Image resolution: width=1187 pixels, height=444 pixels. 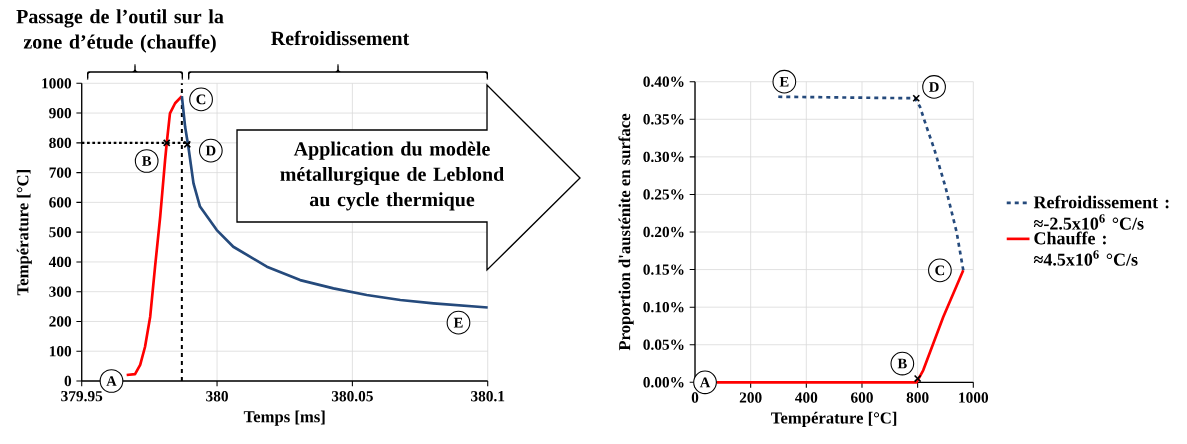 I want to click on legend-label: Chauffe : ≈4.5x10$^{6}$ °C/s, so click(x=1085, y=248).